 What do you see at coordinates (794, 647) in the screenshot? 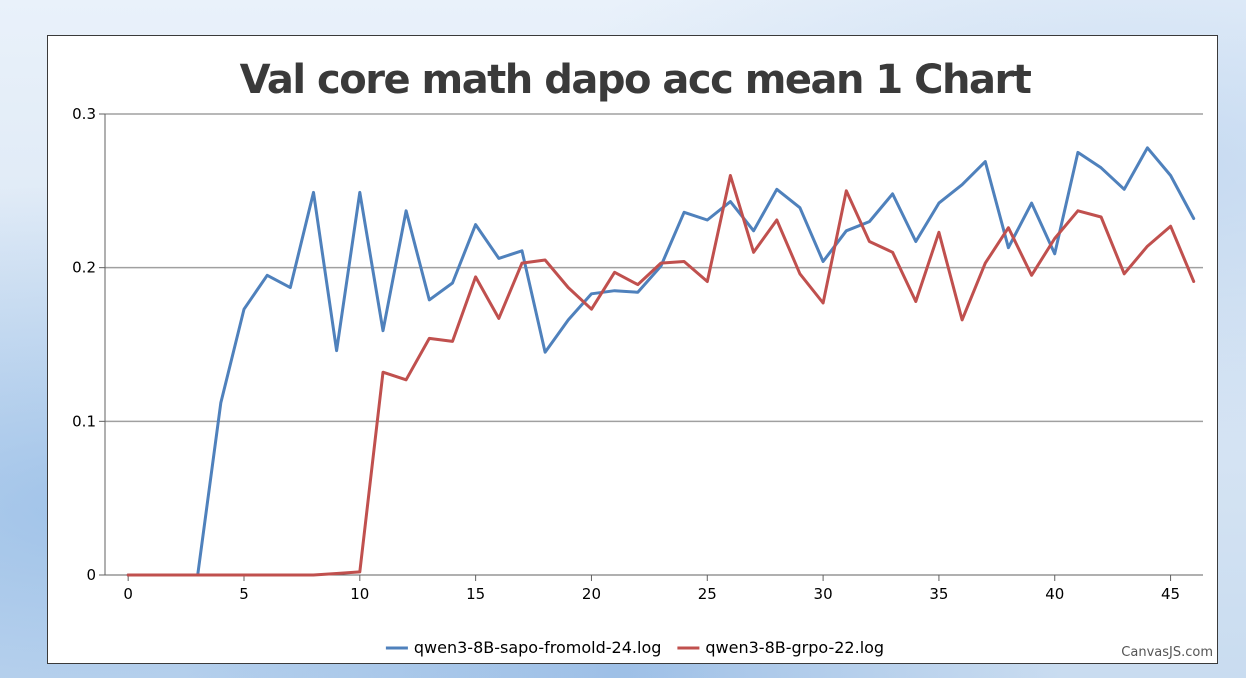
I see `legend-label-2: qwen3-8B-grpo-22.log` at bounding box center [794, 647].